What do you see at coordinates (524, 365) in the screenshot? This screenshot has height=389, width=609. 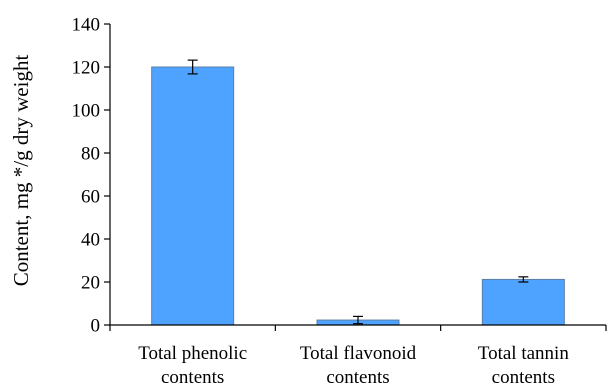 I see `x-category-label: Total tannin contents` at bounding box center [524, 365].